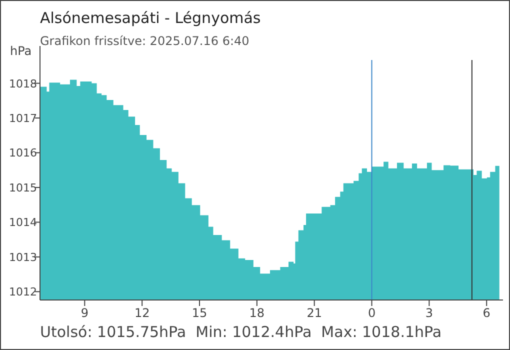 The width and height of the screenshot is (510, 350). I want to click on x-tick-label: 0, so click(372, 313).